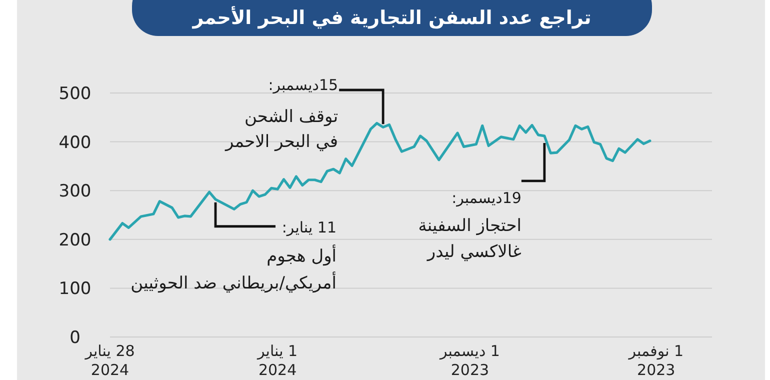 This screenshot has height=380, width=770. What do you see at coordinates (75, 142) in the screenshot?
I see `y-tick-label: 400` at bounding box center [75, 142].